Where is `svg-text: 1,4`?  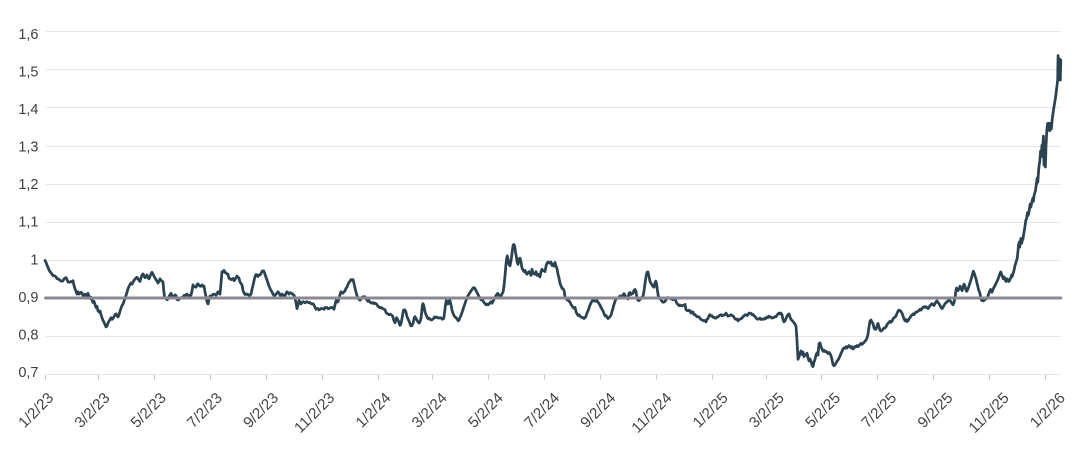
svg-text: 1,4 is located at coordinates (28, 110).